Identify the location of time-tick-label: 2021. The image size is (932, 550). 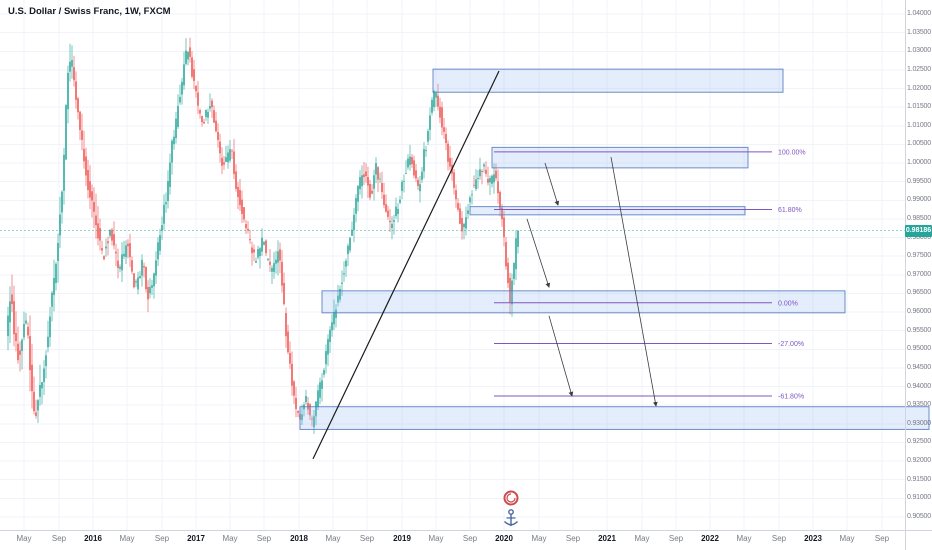
(607, 538).